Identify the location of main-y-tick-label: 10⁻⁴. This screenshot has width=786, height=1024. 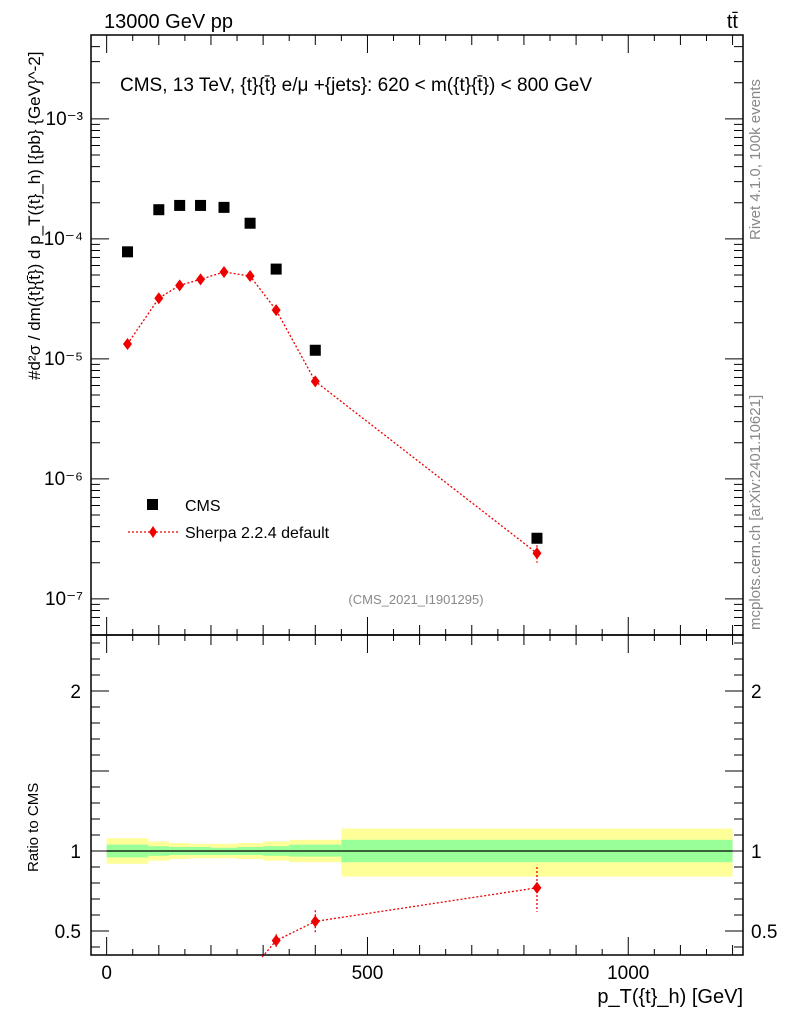
(63, 239).